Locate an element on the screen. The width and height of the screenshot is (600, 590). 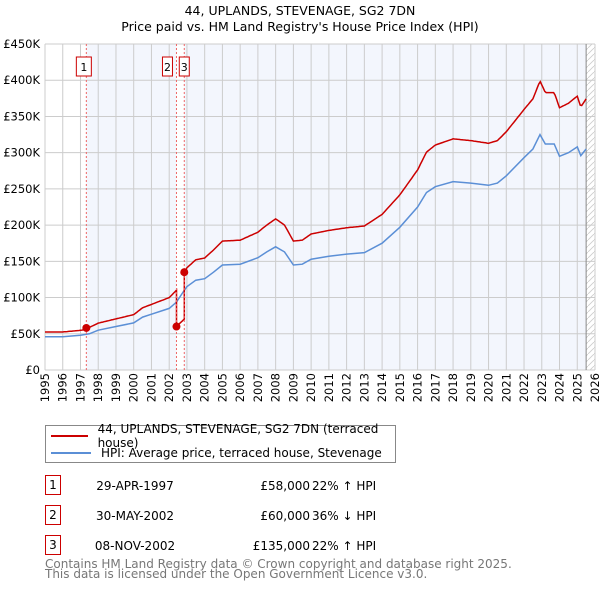
sale-number: 2 is located at coordinates (53, 515).